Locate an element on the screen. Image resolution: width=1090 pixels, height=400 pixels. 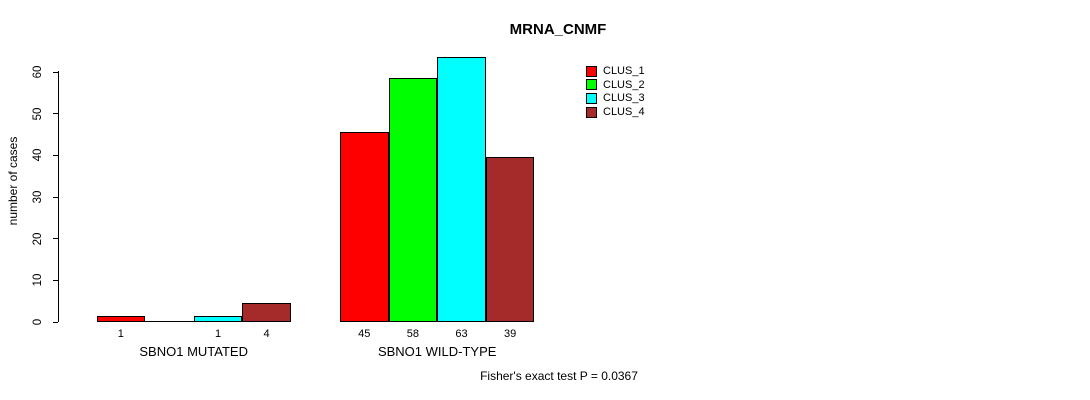
legend: CLUS_1 CLUS_2 CLUS_3 CLUS_4 is located at coordinates (631, 94).